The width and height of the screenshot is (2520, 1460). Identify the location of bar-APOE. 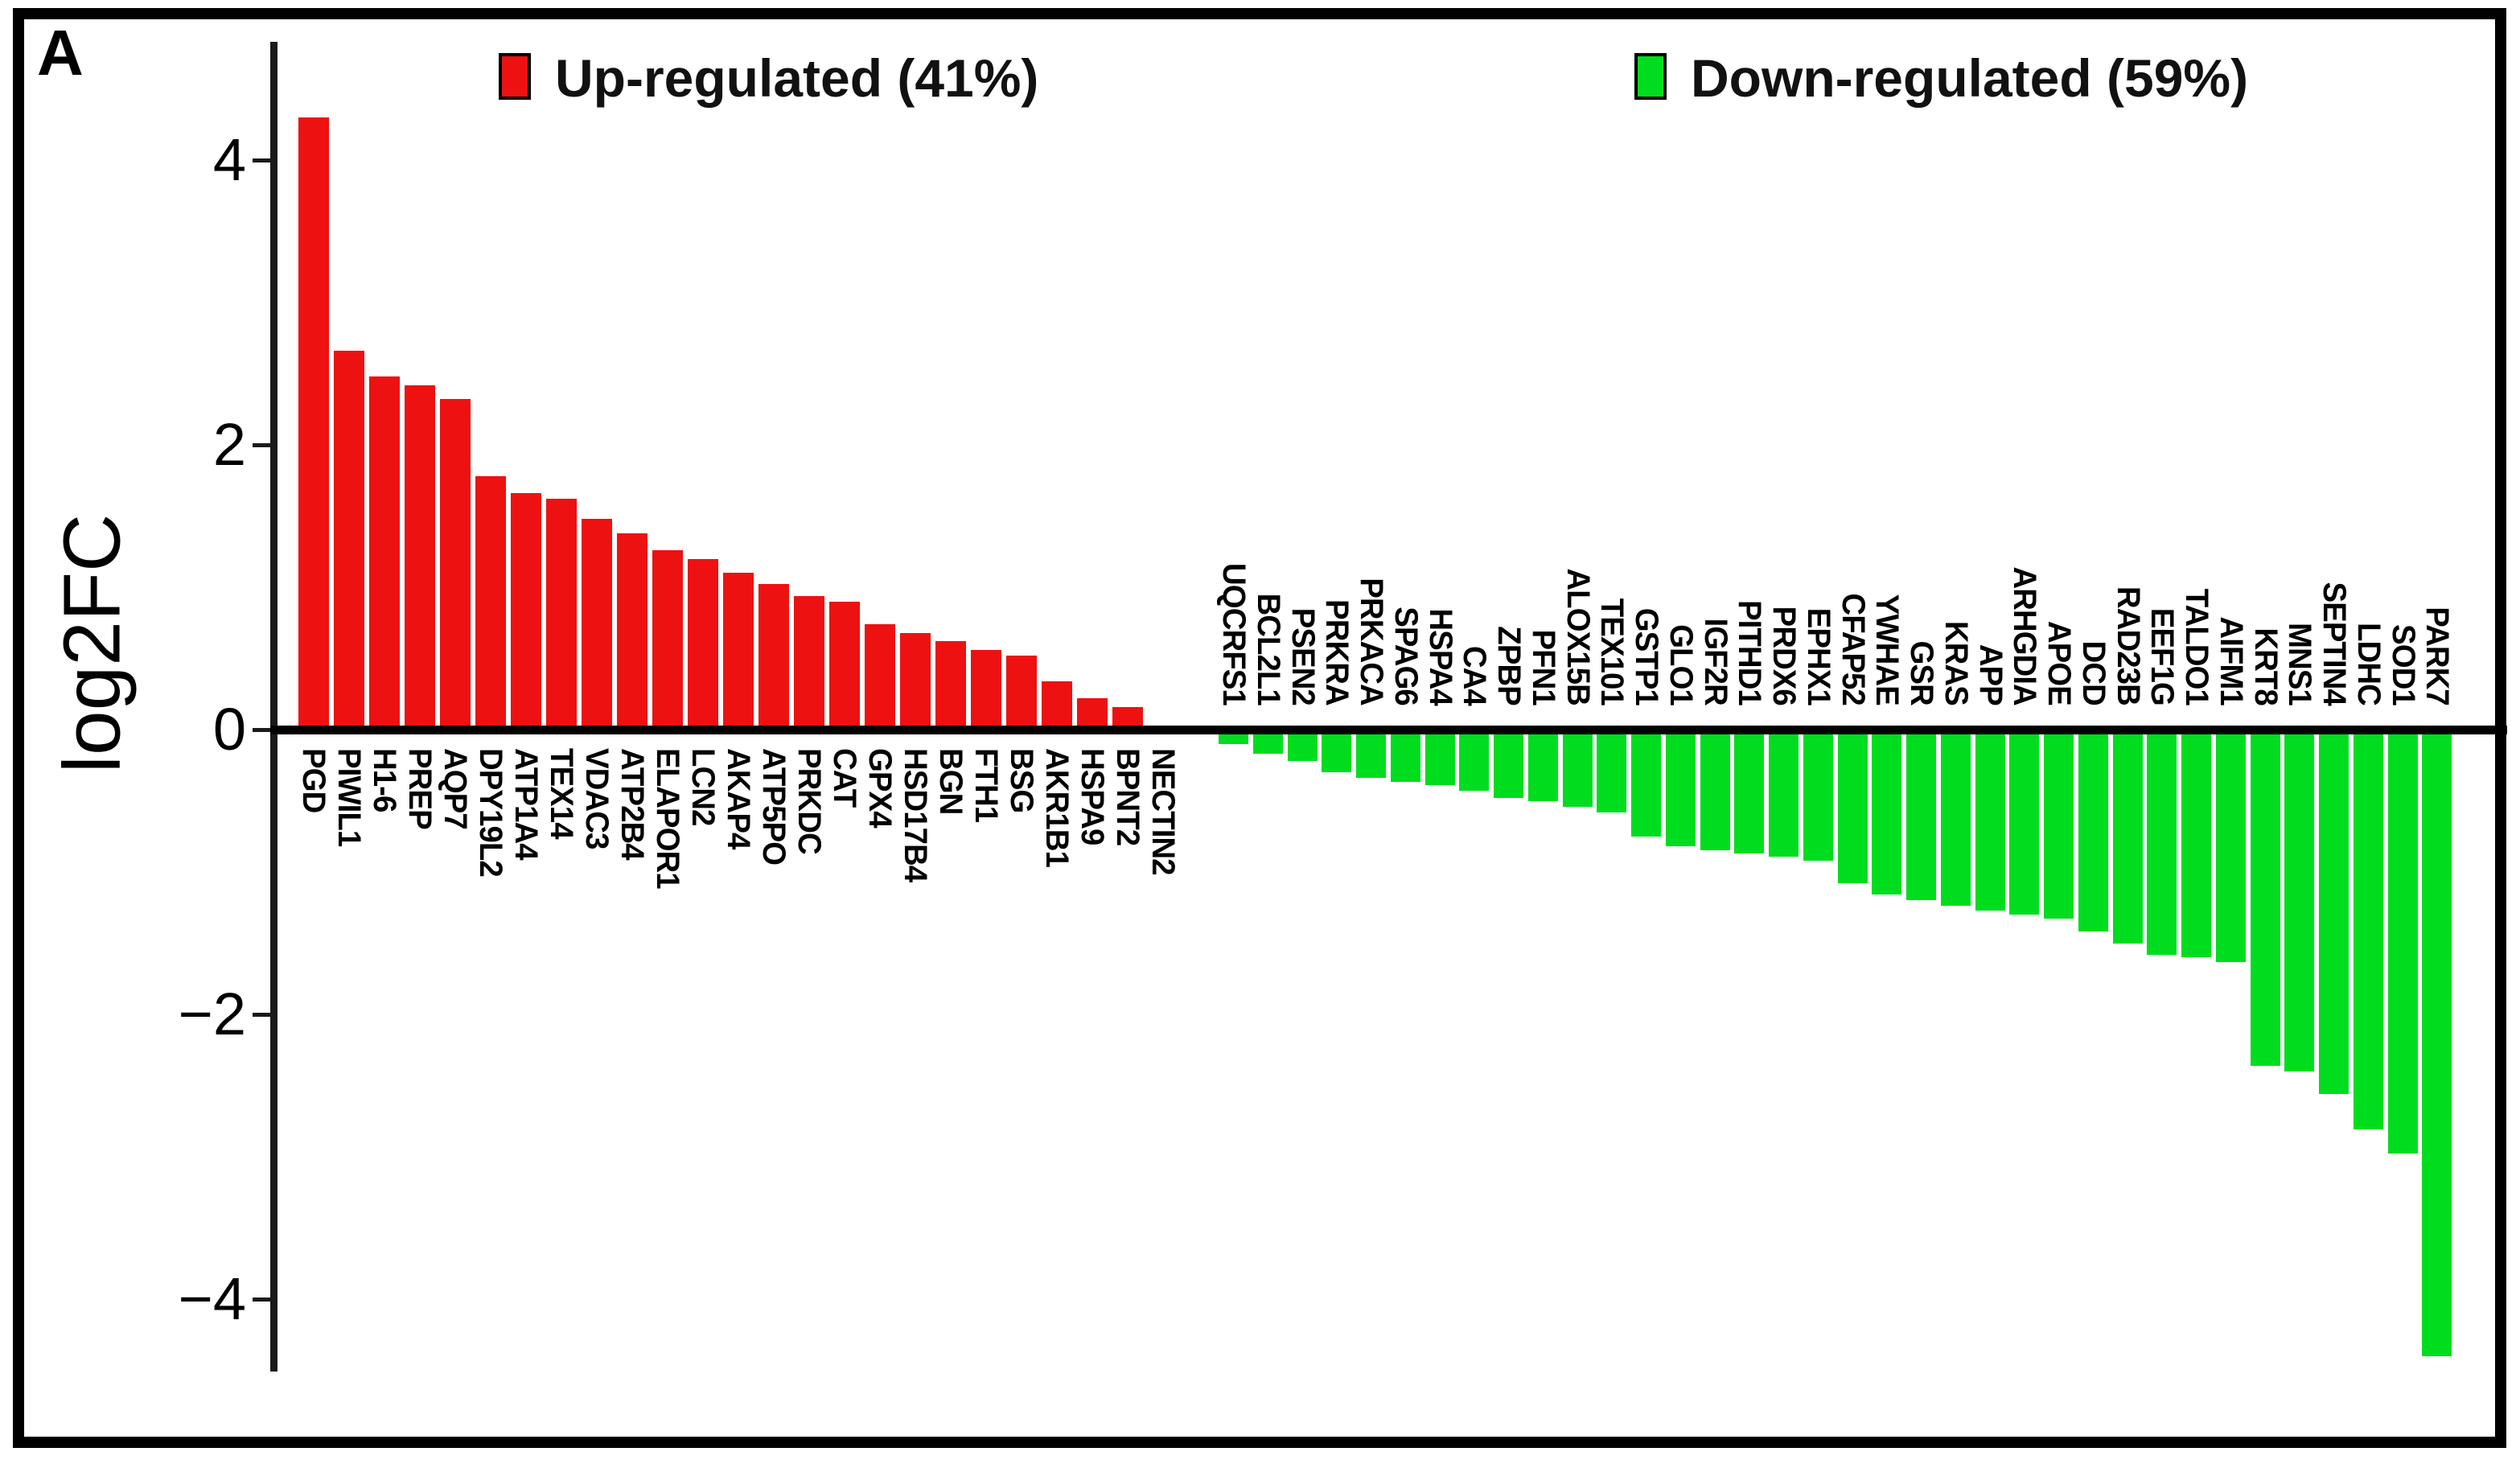
(2059, 824).